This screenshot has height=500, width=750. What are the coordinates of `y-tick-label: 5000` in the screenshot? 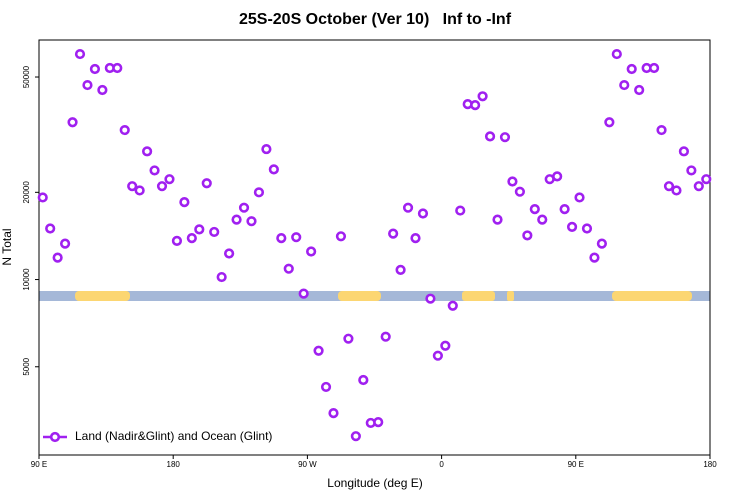 It's located at (26, 366).